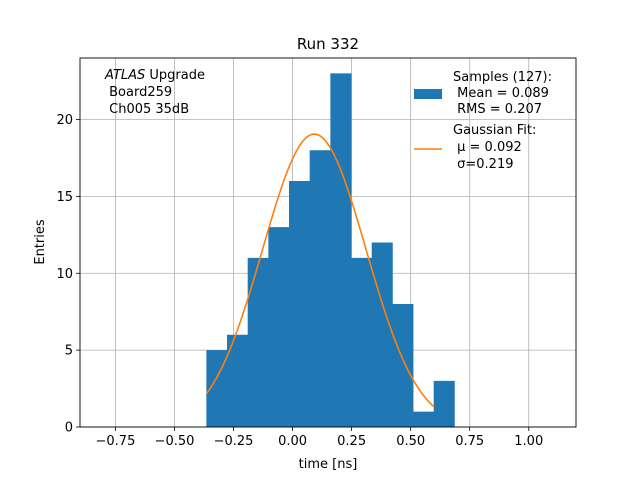  I want to click on y-tick-label: 15, so click(64, 197).